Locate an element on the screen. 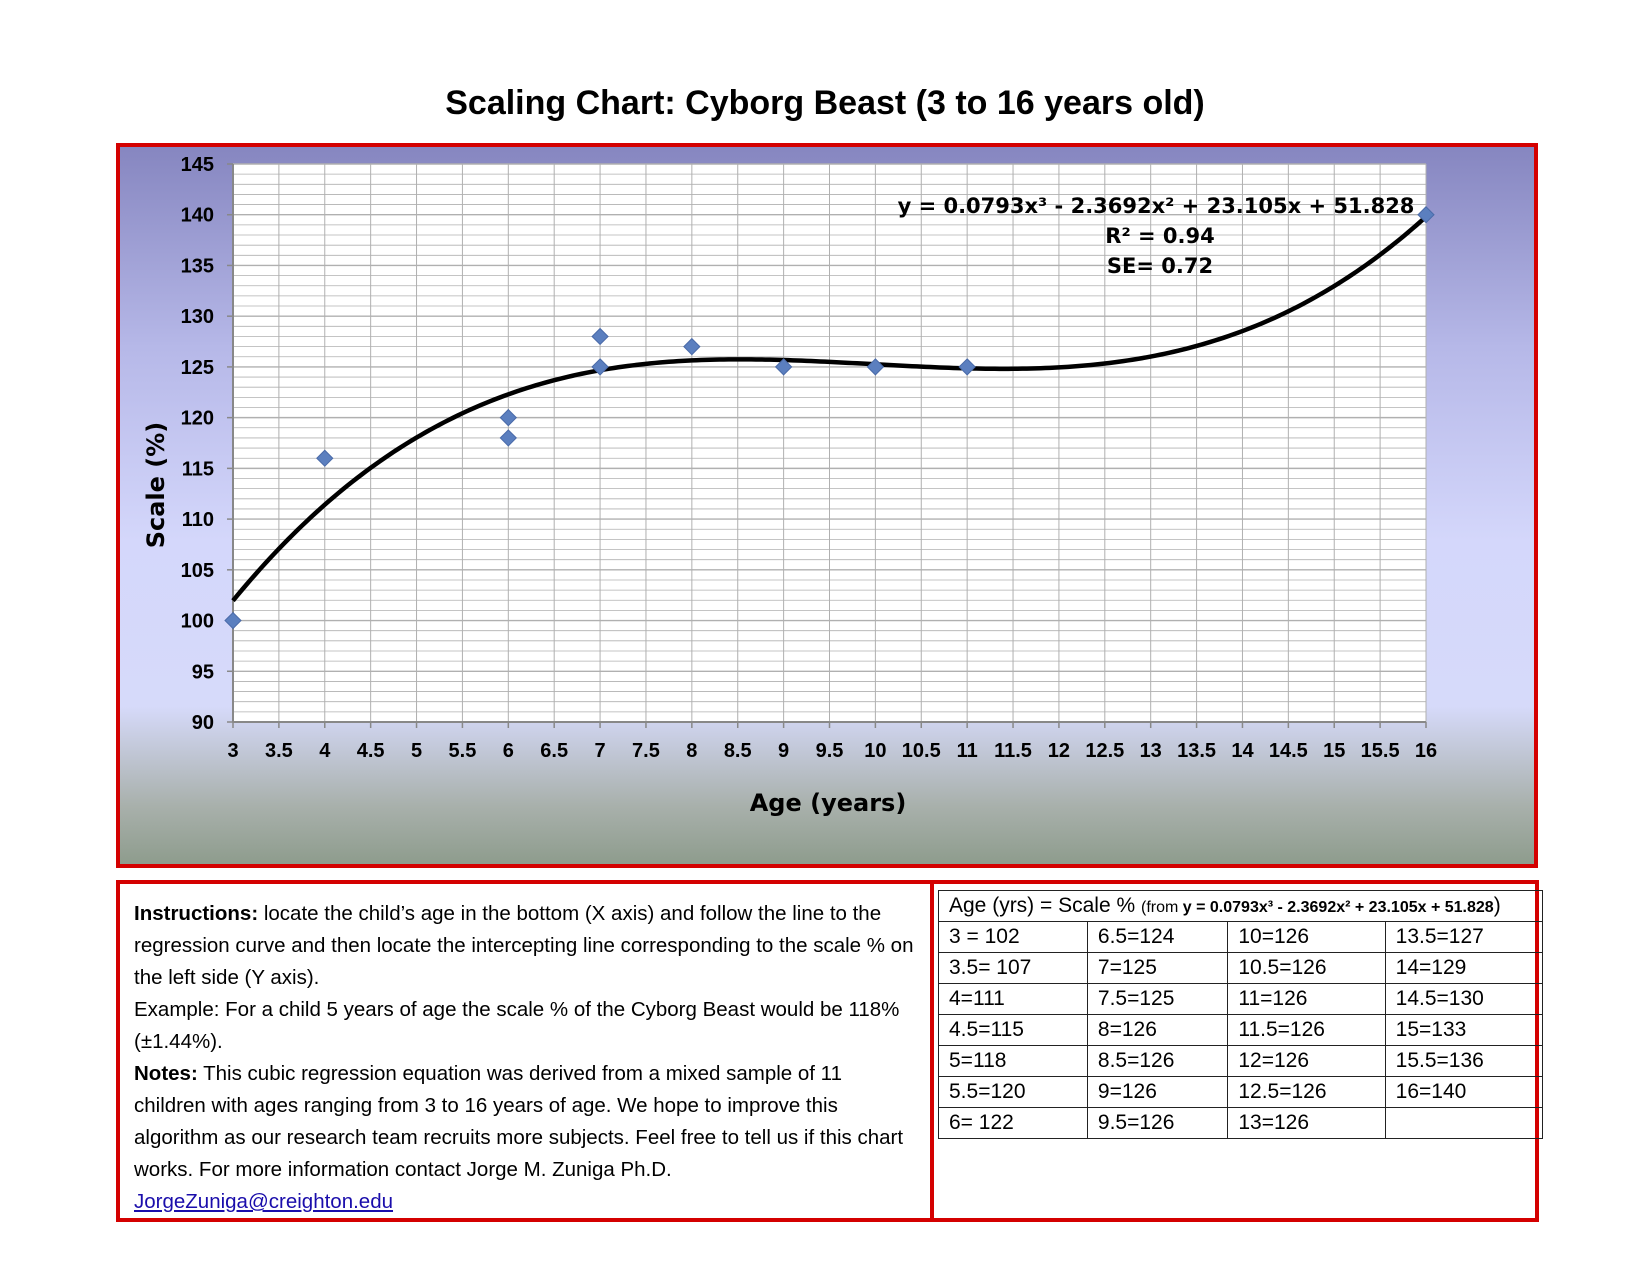  table-cell: 8.5=126 is located at coordinates (1157, 1061).